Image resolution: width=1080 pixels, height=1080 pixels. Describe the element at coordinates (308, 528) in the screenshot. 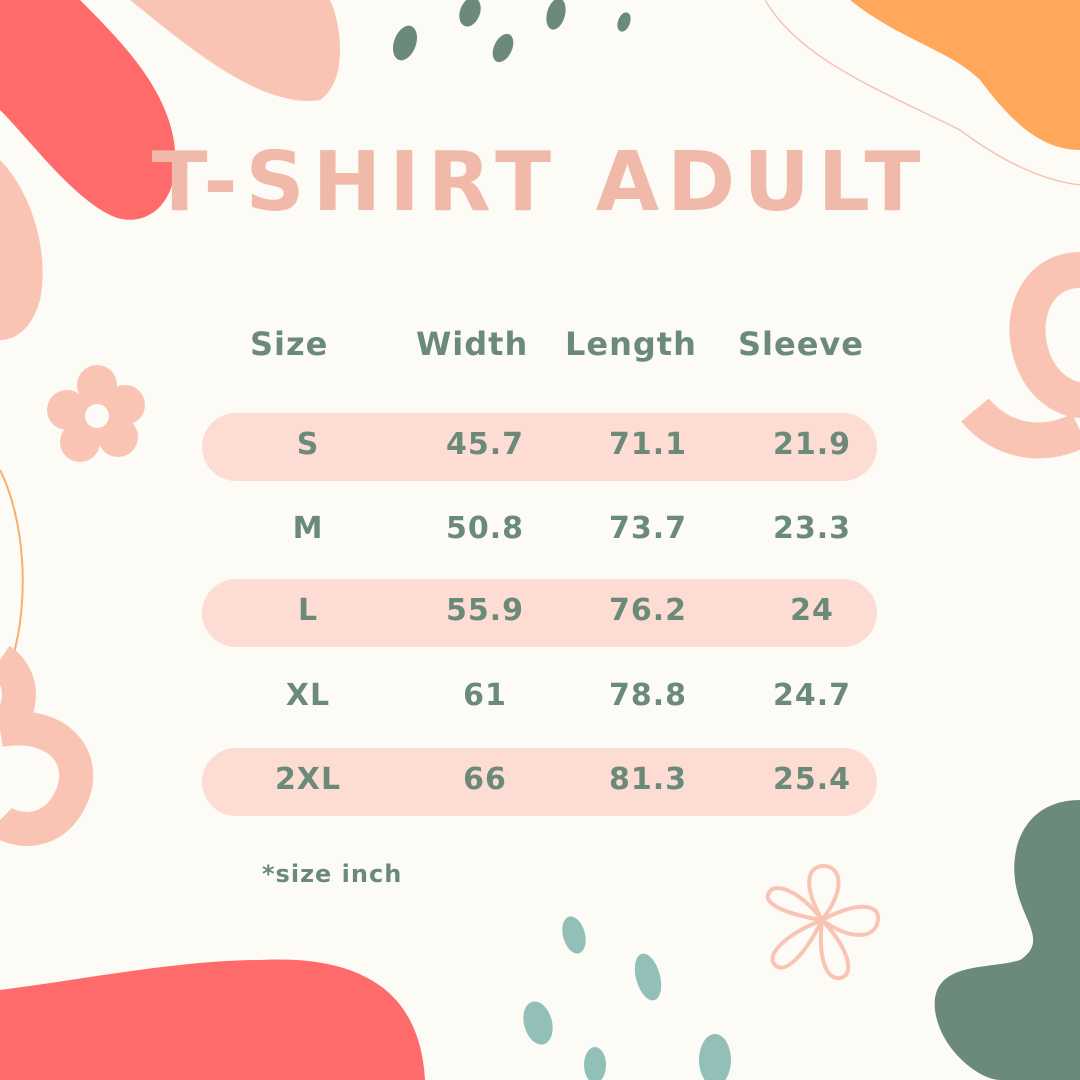

I see `cell-size: M` at that location.